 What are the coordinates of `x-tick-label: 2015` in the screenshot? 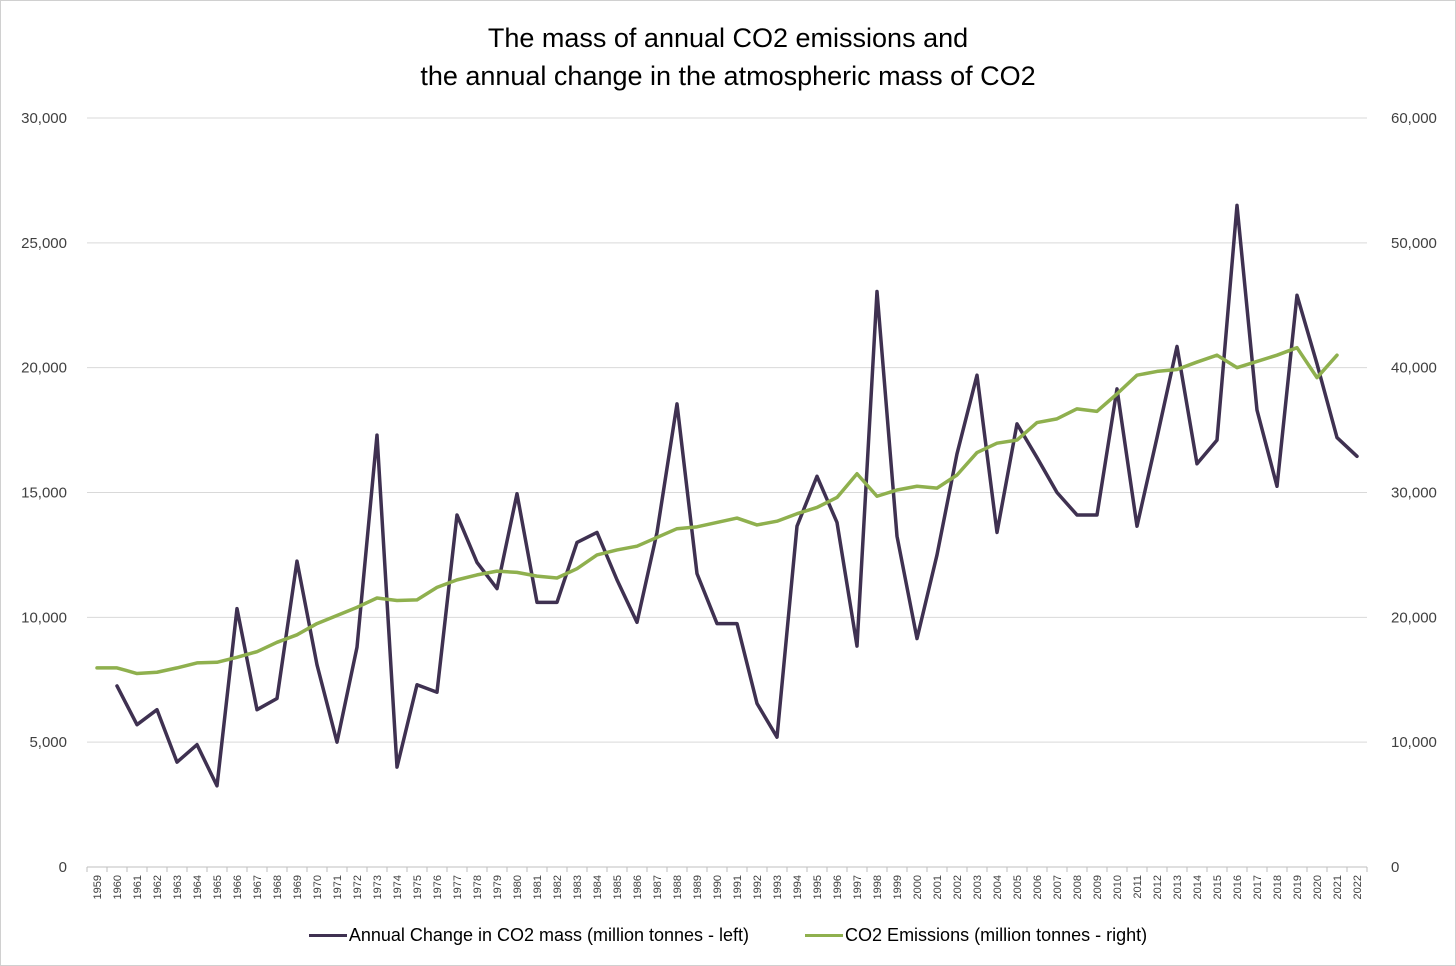 It's located at (1218, 887).